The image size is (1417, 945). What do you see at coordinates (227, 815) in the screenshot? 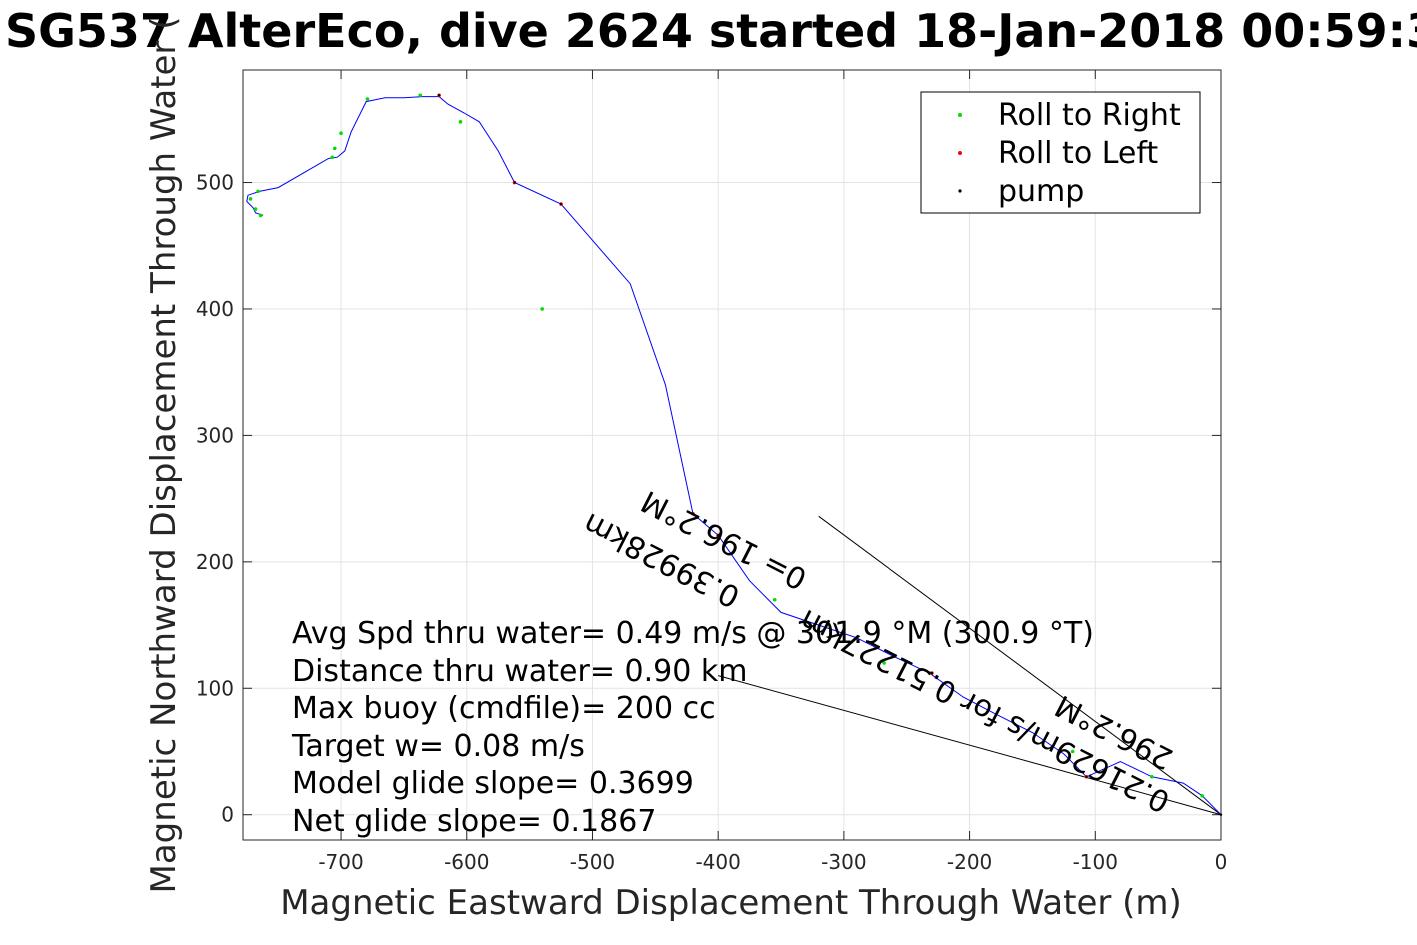
I see `y-tick-label: 0` at bounding box center [227, 815].